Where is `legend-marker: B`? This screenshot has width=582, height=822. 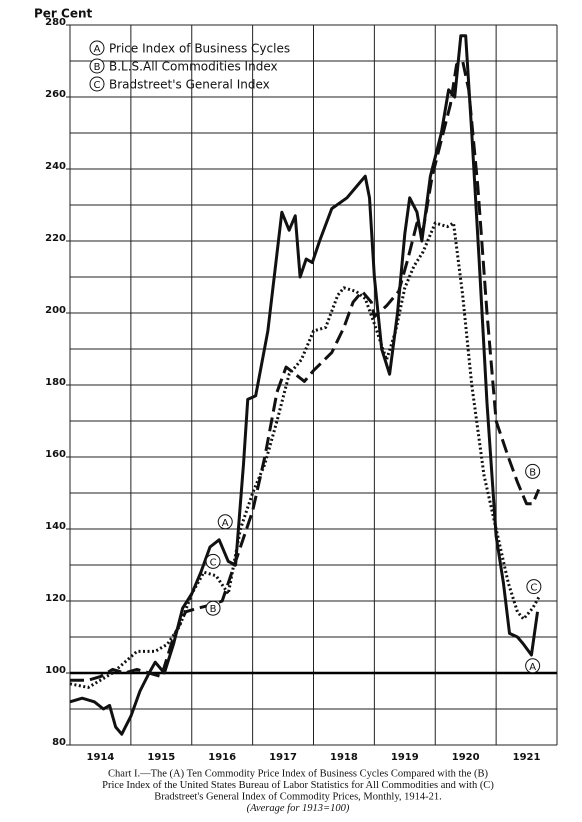 legend-marker: B is located at coordinates (97, 67).